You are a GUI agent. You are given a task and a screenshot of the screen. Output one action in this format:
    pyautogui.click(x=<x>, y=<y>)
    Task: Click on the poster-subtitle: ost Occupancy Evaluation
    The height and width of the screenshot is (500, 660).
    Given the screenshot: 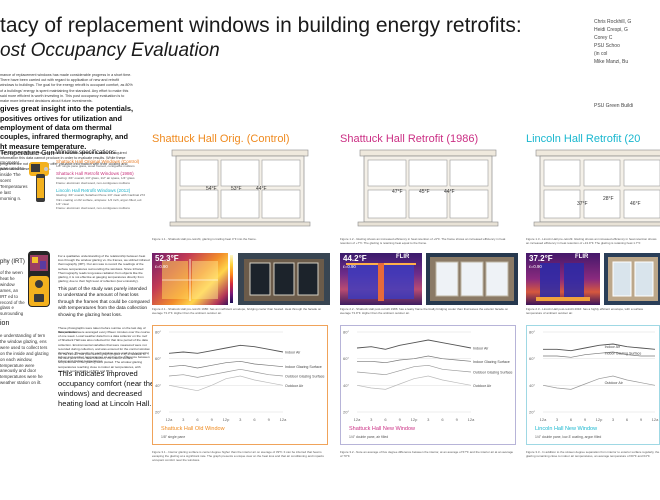 What is the action you would take?
    pyautogui.click(x=110, y=50)
    